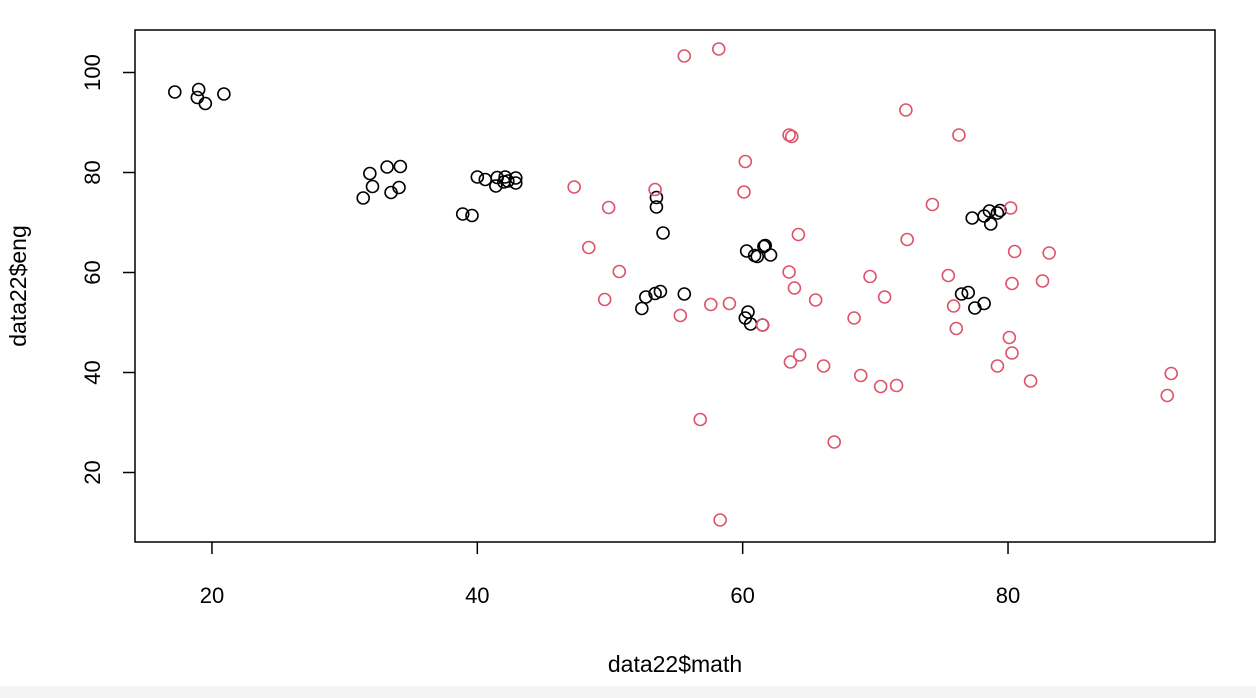 The height and width of the screenshot is (698, 1256). I want to click on x-tick-label: 40, so click(477, 595).